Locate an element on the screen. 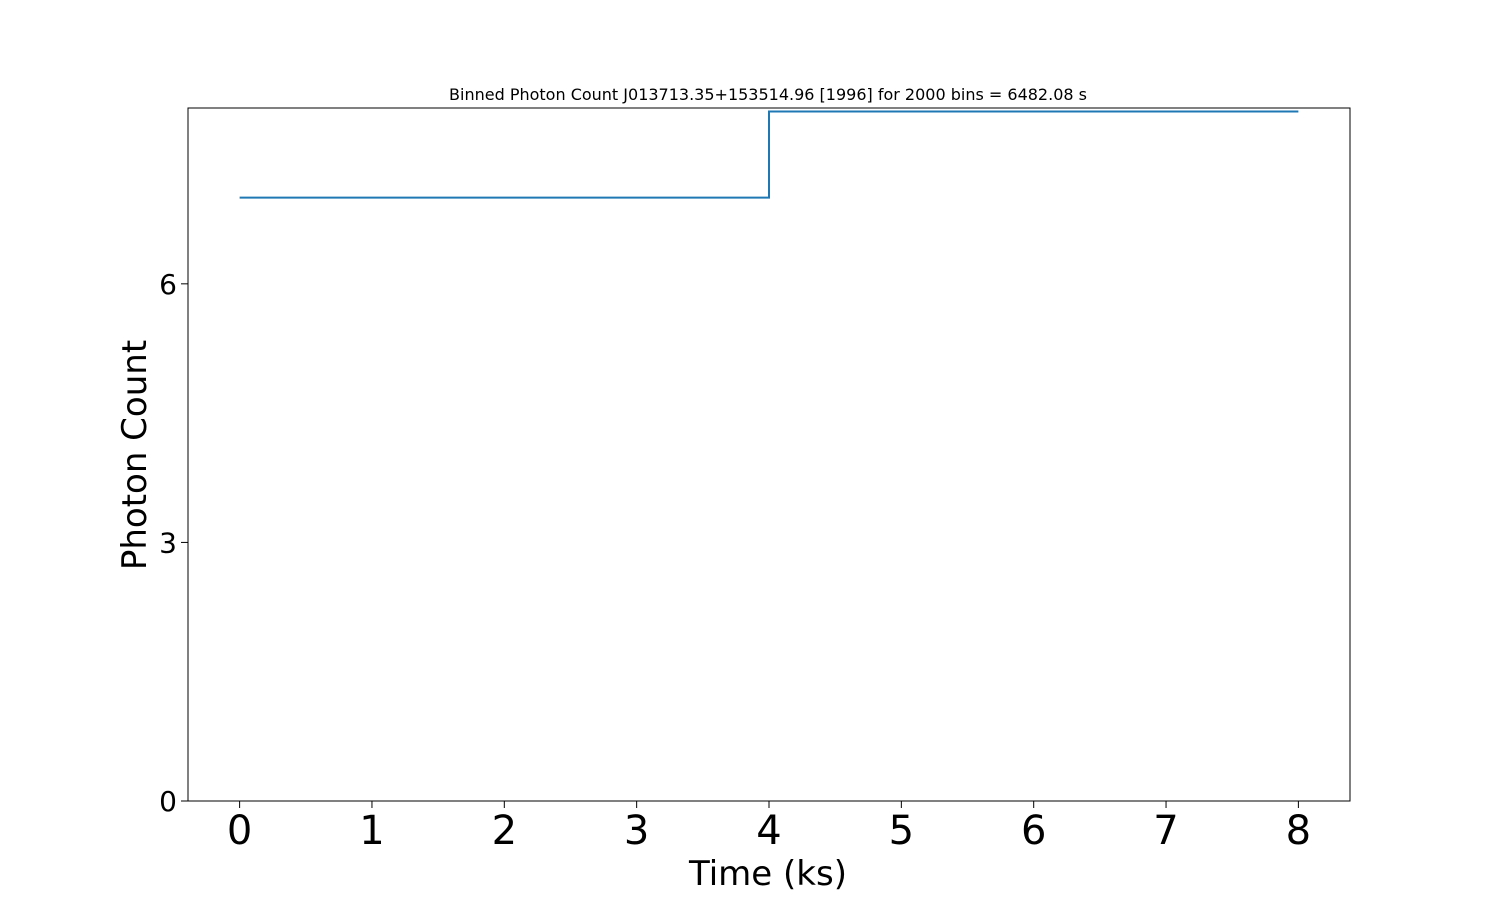 Image resolution: width=1500 pixels, height=900 pixels. x-axis-label: Time (ks) is located at coordinates (767, 874).